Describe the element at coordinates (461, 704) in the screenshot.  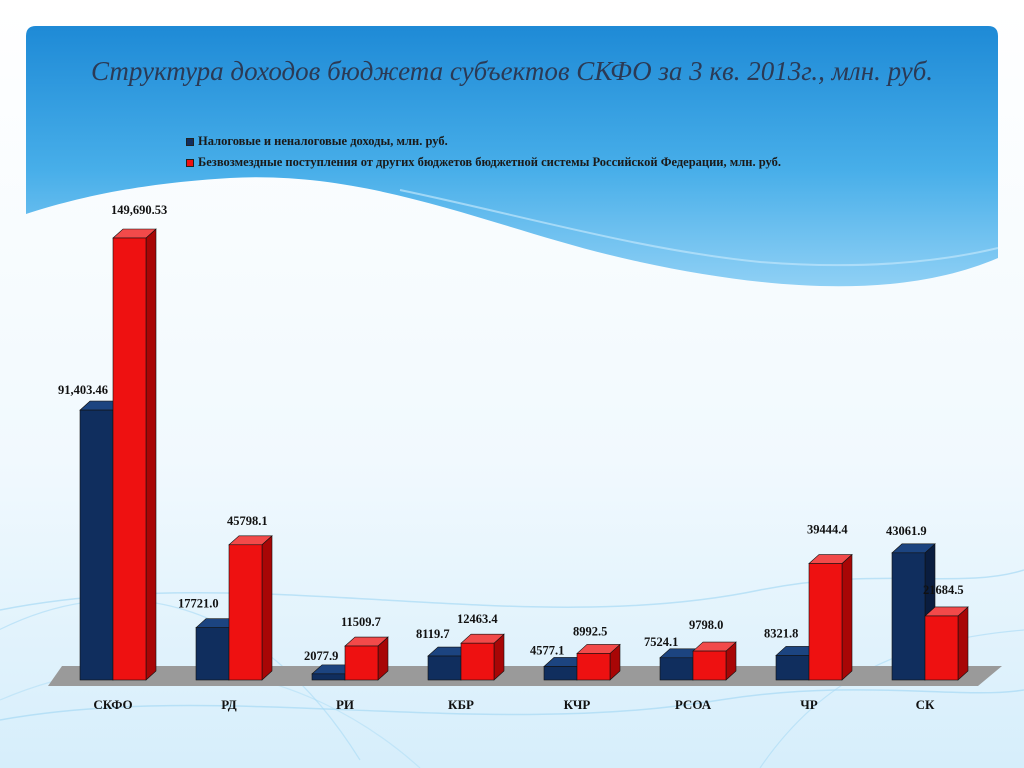
I see `category-label-3: КБР` at that location.